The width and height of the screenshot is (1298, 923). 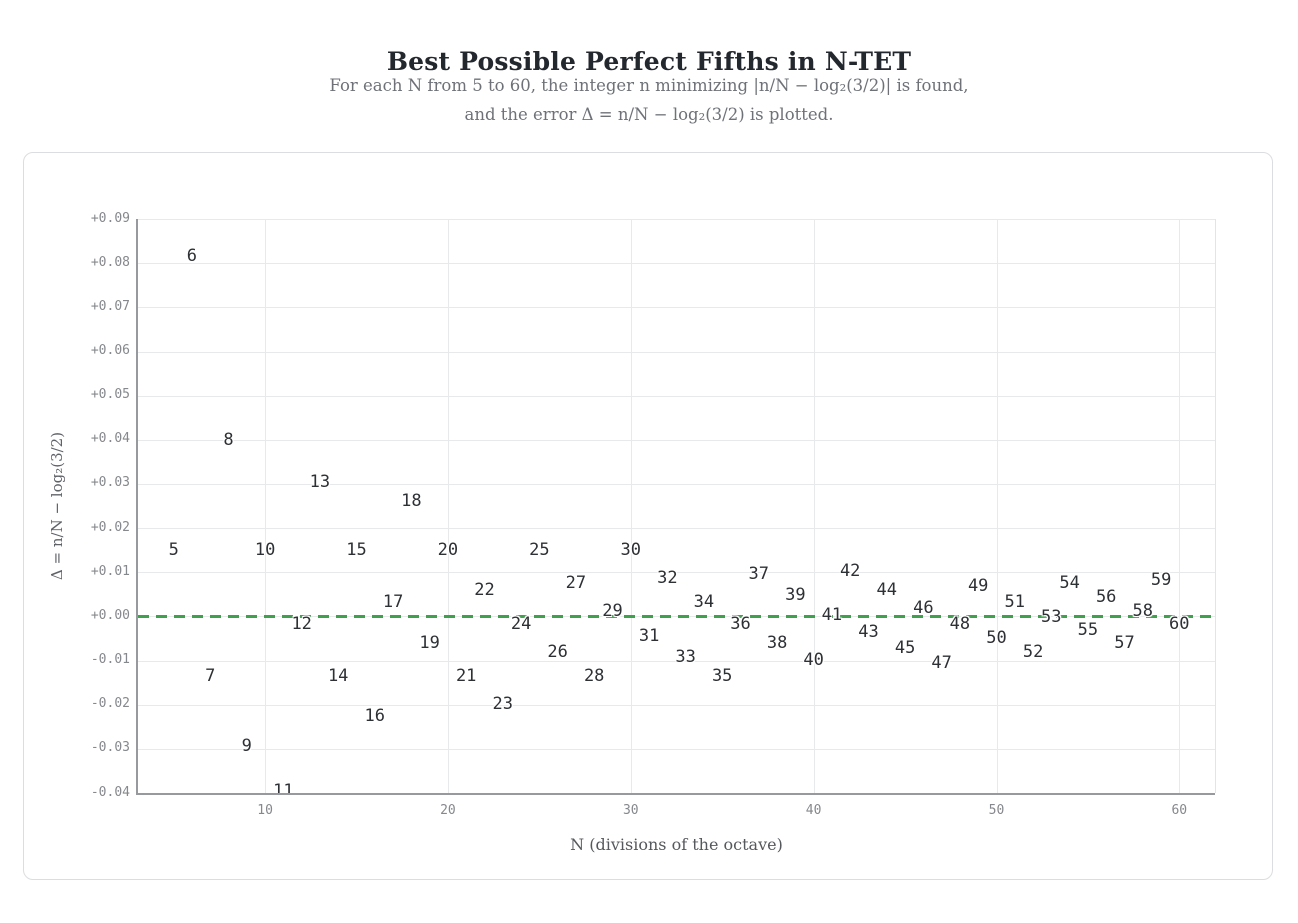 What do you see at coordinates (996, 638) in the screenshot?
I see `data-point-label: 50` at bounding box center [996, 638].